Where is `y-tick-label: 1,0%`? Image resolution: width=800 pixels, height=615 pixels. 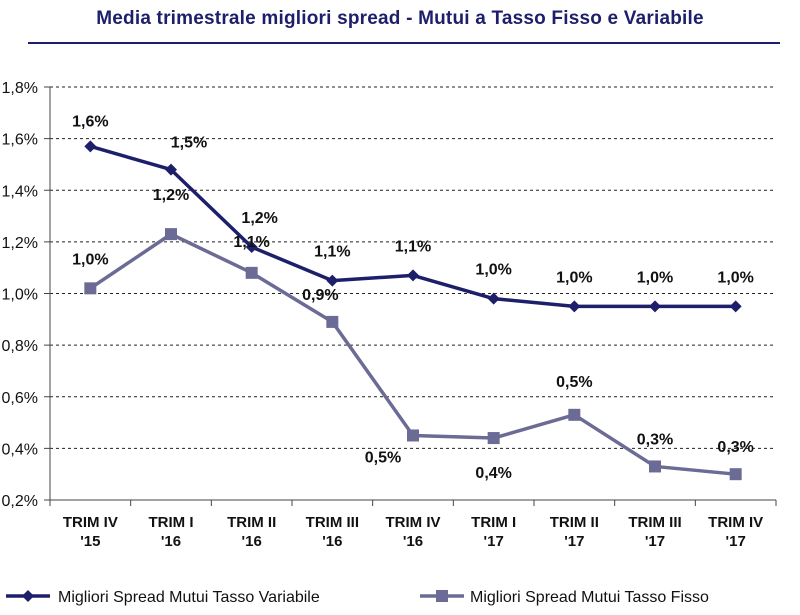 y-tick-label: 1,0% is located at coordinates (20, 295).